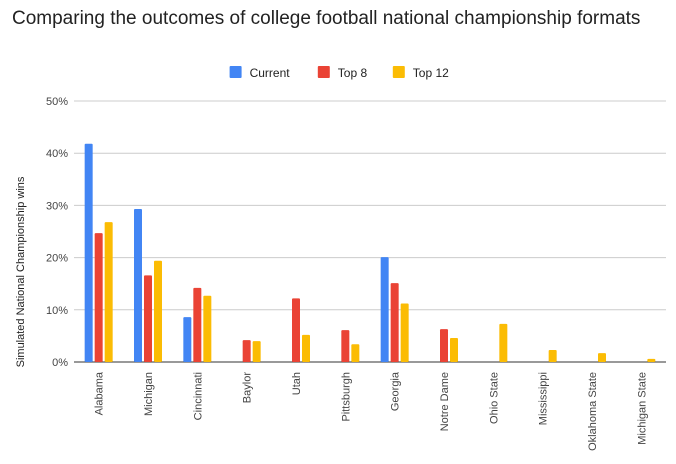 This screenshot has width=676, height=464. Describe the element at coordinates (57, 206) in the screenshot. I see `y-tick-label: 30%` at that location.